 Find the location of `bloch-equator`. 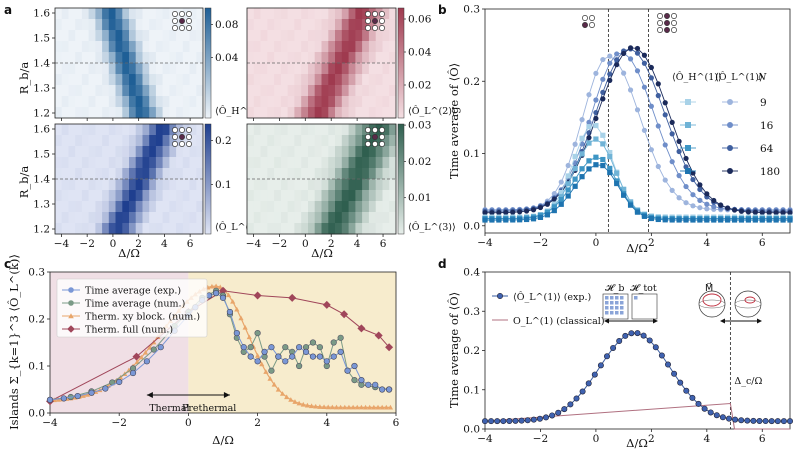

bloch-equator is located at coordinates (748, 304).